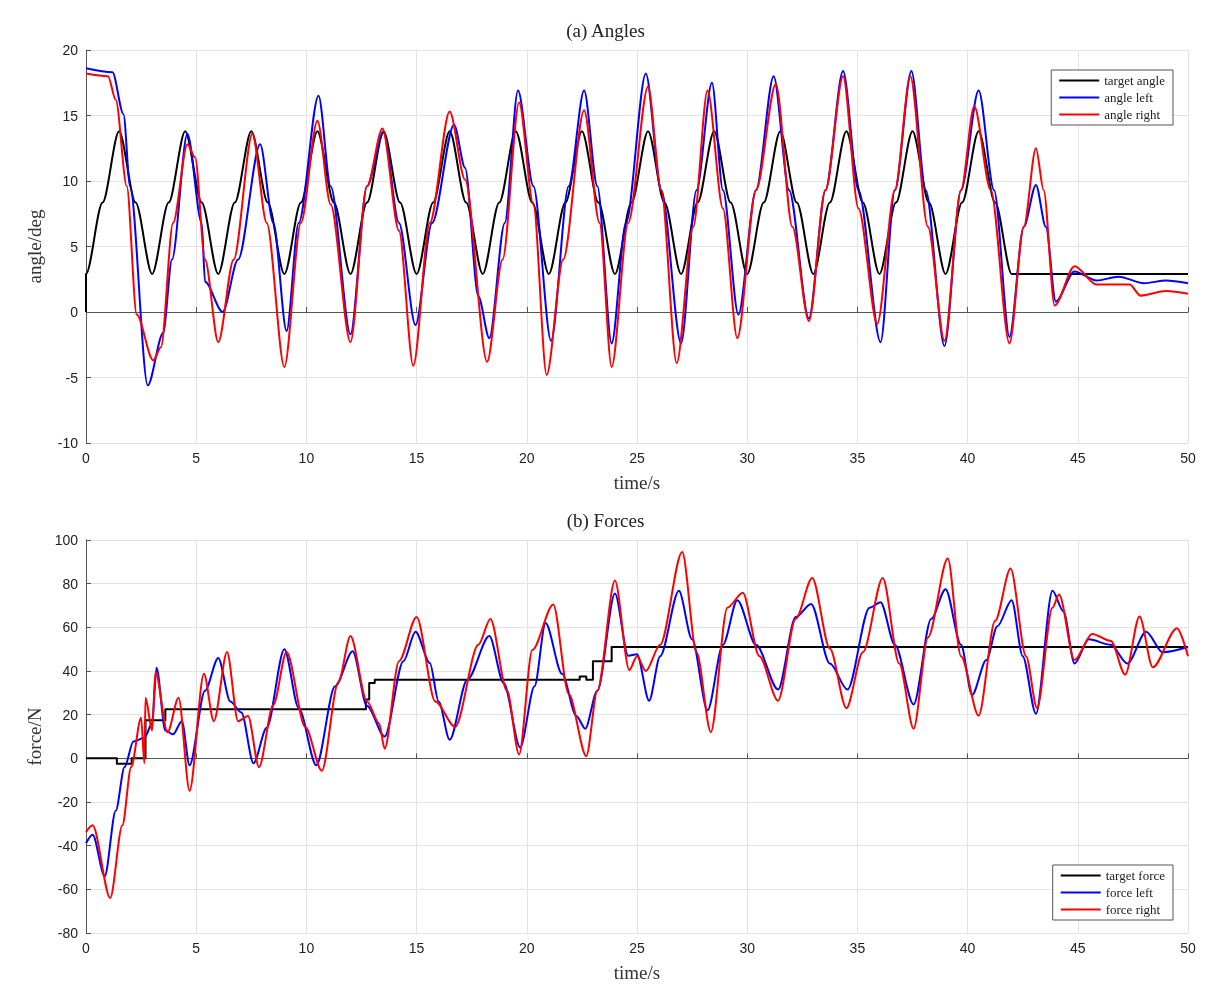 The width and height of the screenshot is (1215, 1005). Describe the element at coordinates (34, 736) in the screenshot. I see `y-axis-title: force/N` at that location.